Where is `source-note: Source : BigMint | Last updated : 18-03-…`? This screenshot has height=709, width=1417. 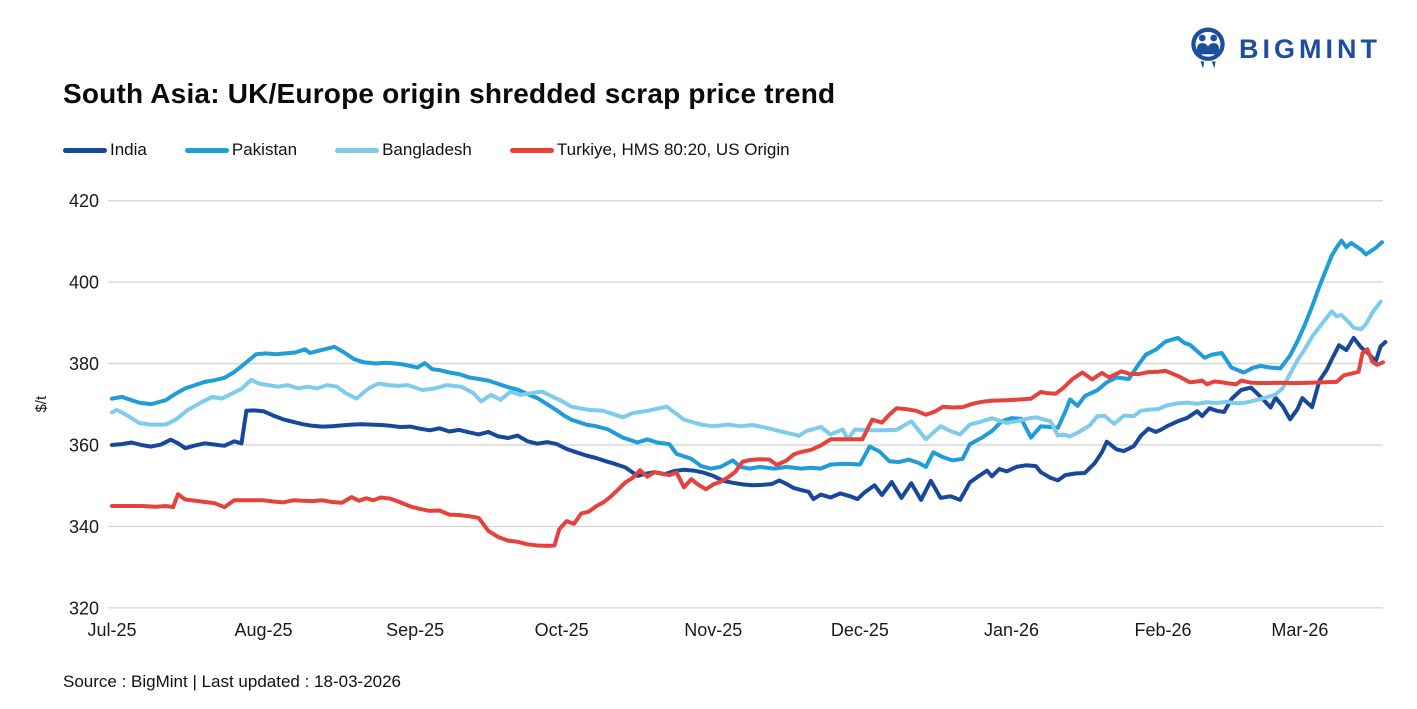 source-note: Source : BigMint | Last updated : 18-03-… is located at coordinates (232, 681).